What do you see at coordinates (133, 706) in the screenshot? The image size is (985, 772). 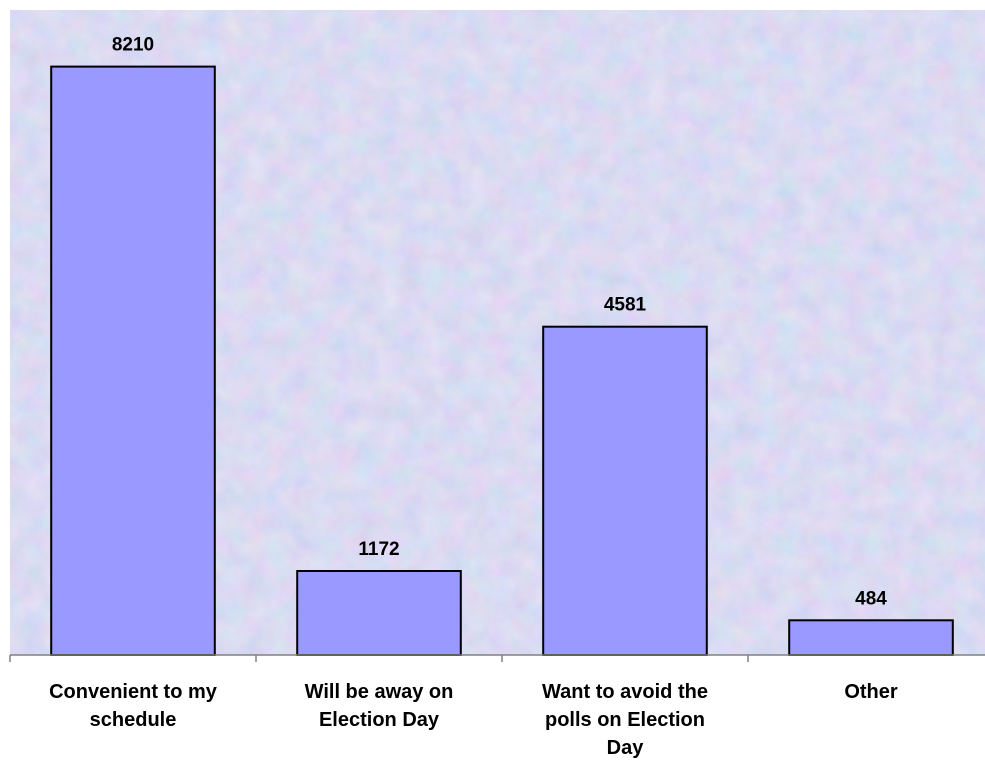 I see `x-tick-label-0: Convenient to my schedule` at bounding box center [133, 706].